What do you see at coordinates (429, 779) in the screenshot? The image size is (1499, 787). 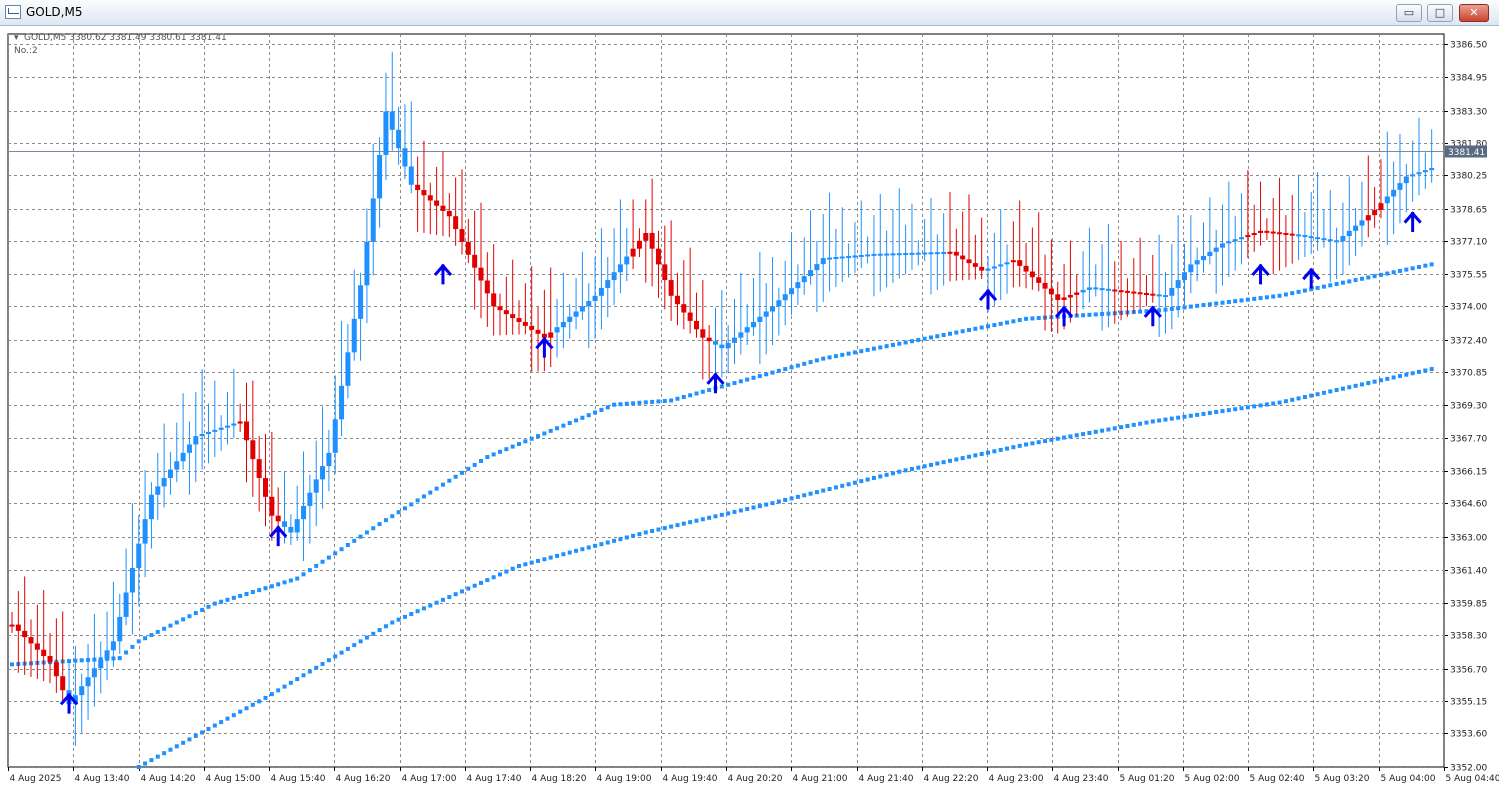 I see `x-tick-label: 4 Aug 17:00` at bounding box center [429, 779].